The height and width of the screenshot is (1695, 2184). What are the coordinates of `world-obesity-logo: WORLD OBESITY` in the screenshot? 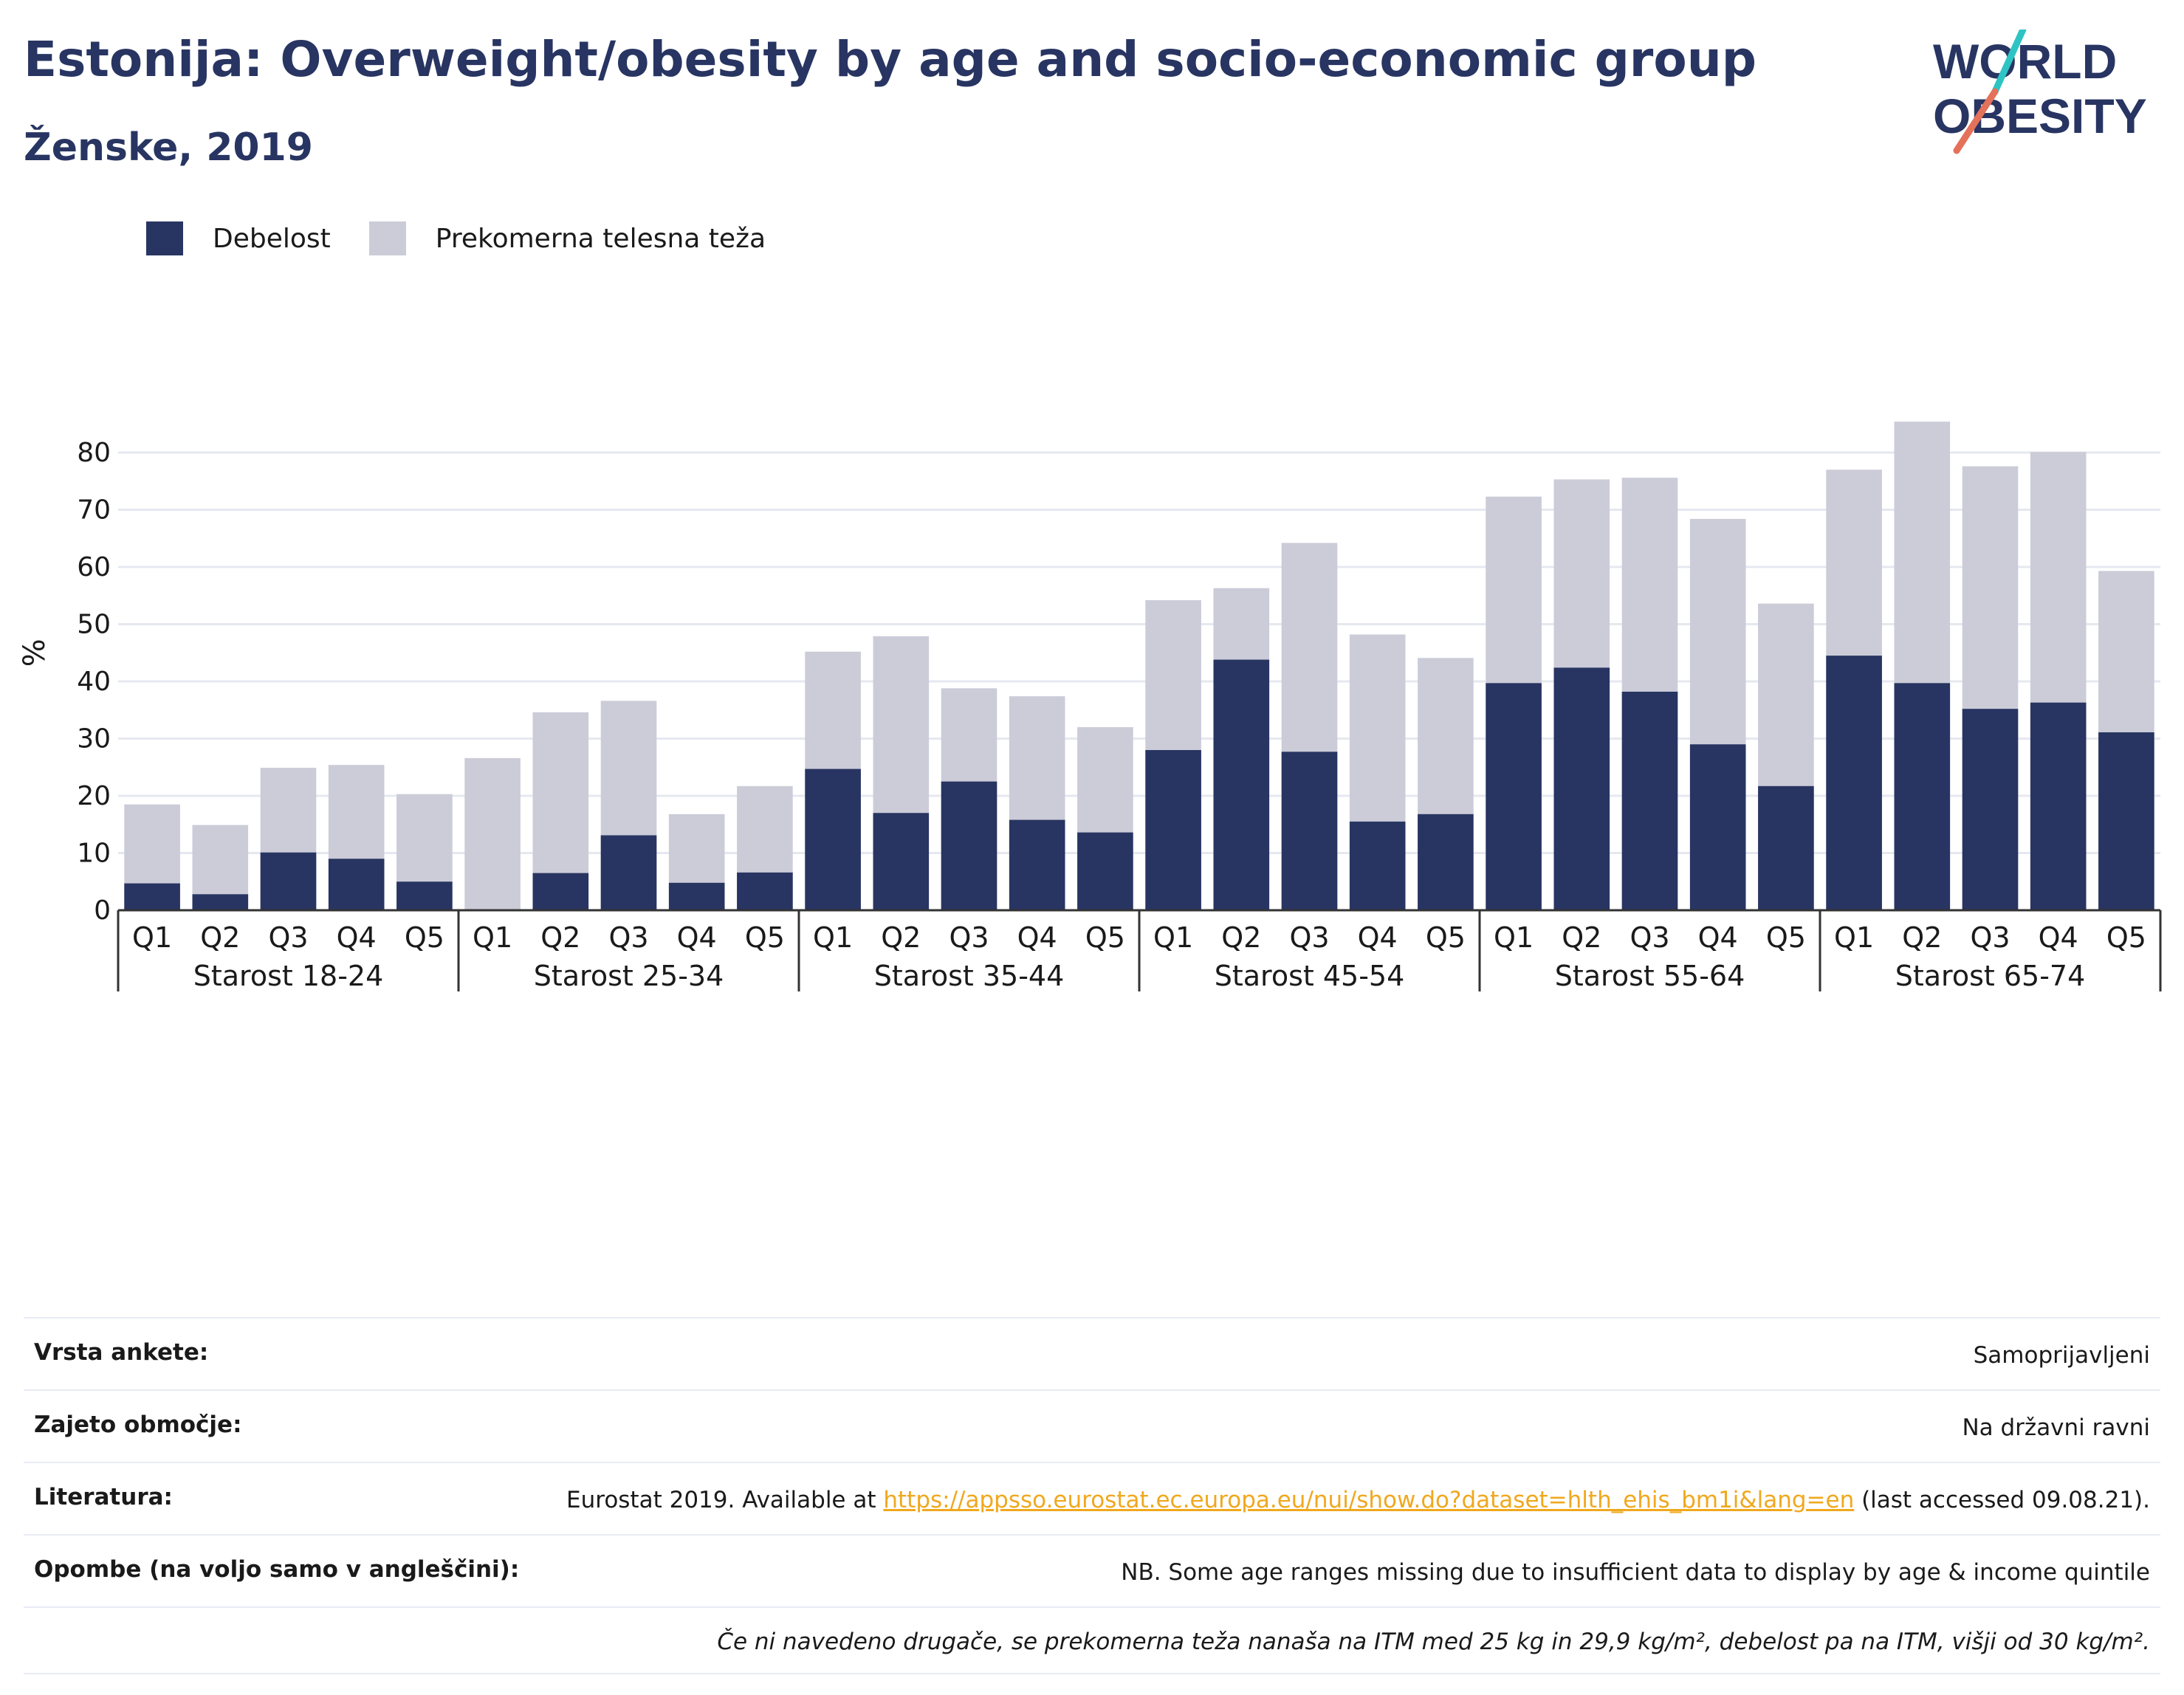 It's located at (2040, 92).